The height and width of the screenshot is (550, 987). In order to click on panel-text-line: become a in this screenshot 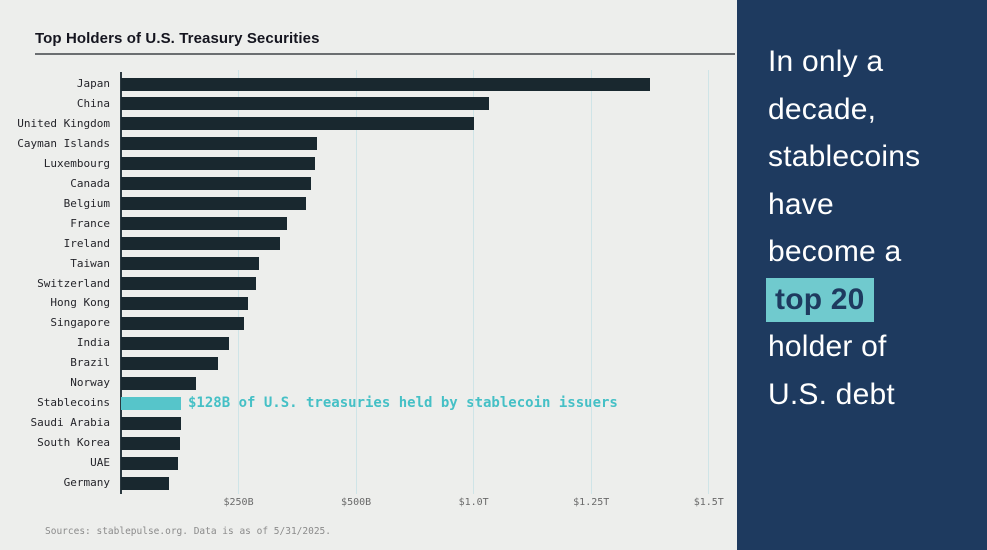, I will do `click(835, 251)`.